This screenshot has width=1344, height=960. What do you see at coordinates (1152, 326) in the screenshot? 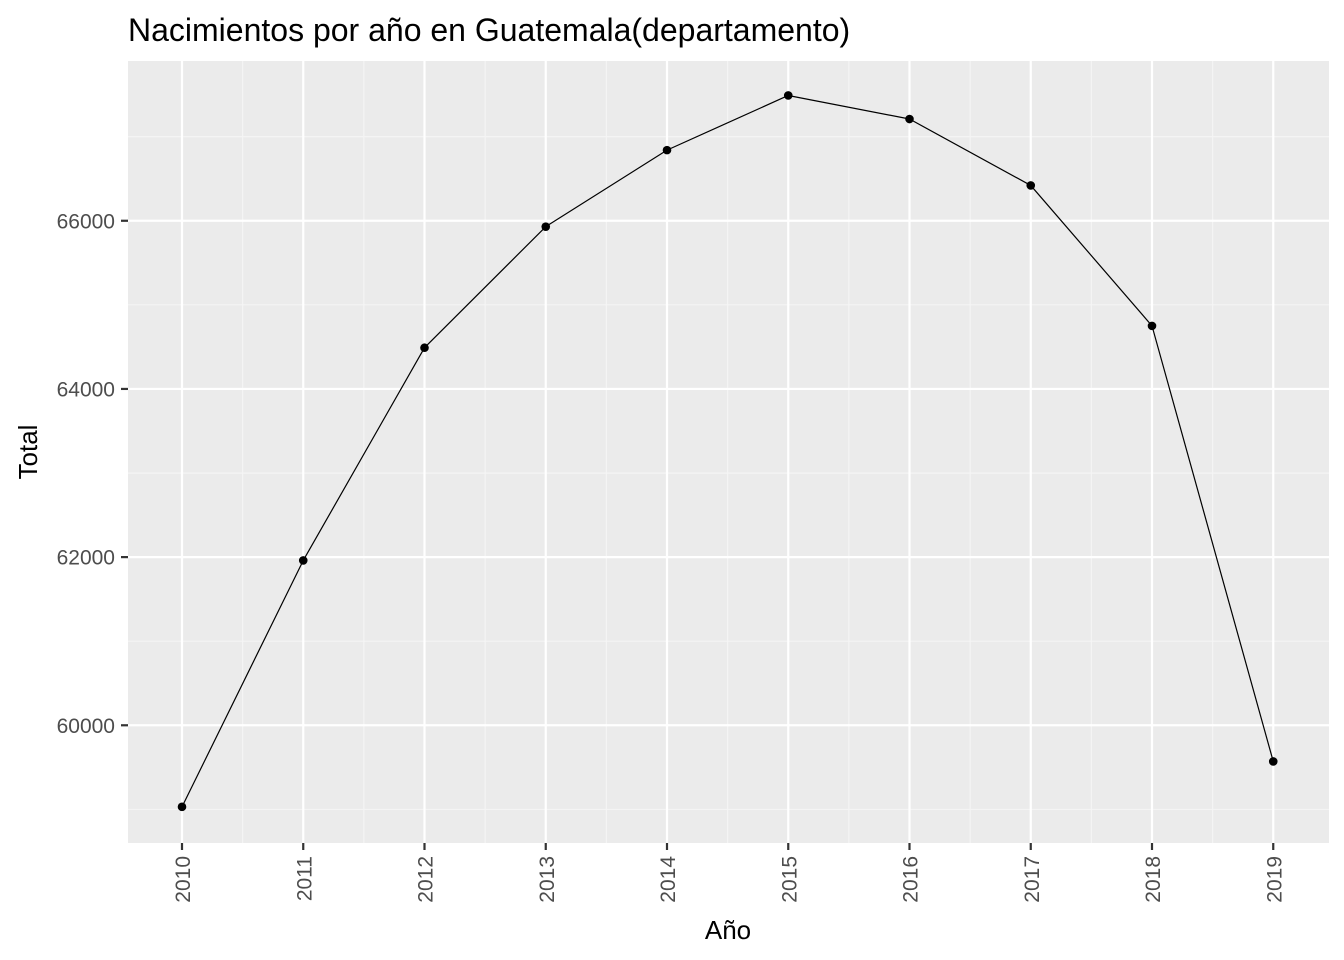
I see `data-point-2018` at bounding box center [1152, 326].